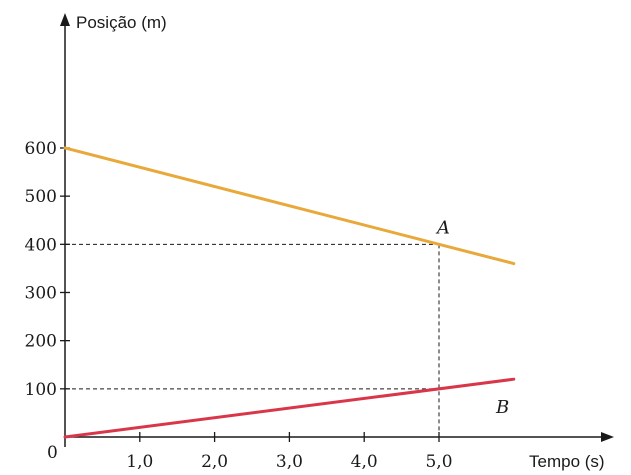 Image resolution: width=631 pixels, height=475 pixels. What do you see at coordinates (442, 227) in the screenshot?
I see `series-label-a: A` at bounding box center [442, 227].